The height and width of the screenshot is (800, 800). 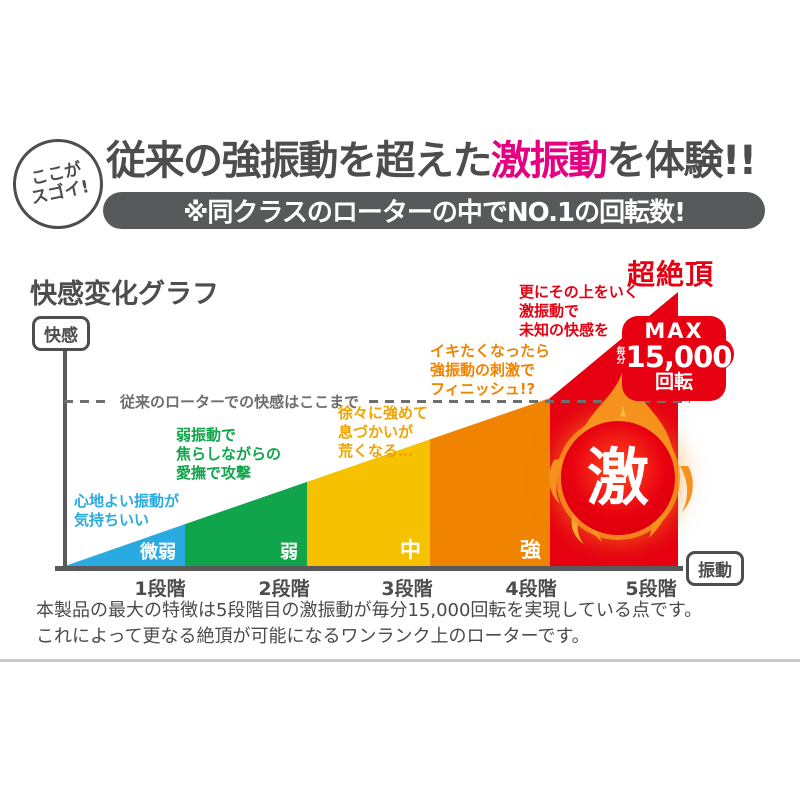 What do you see at coordinates (369, 610) in the screenshot?
I see `footer-line-1: 本製品の最大の特徴は5段階目の激振動が毎分15,000回転を実現している点です。` at bounding box center [369, 610].